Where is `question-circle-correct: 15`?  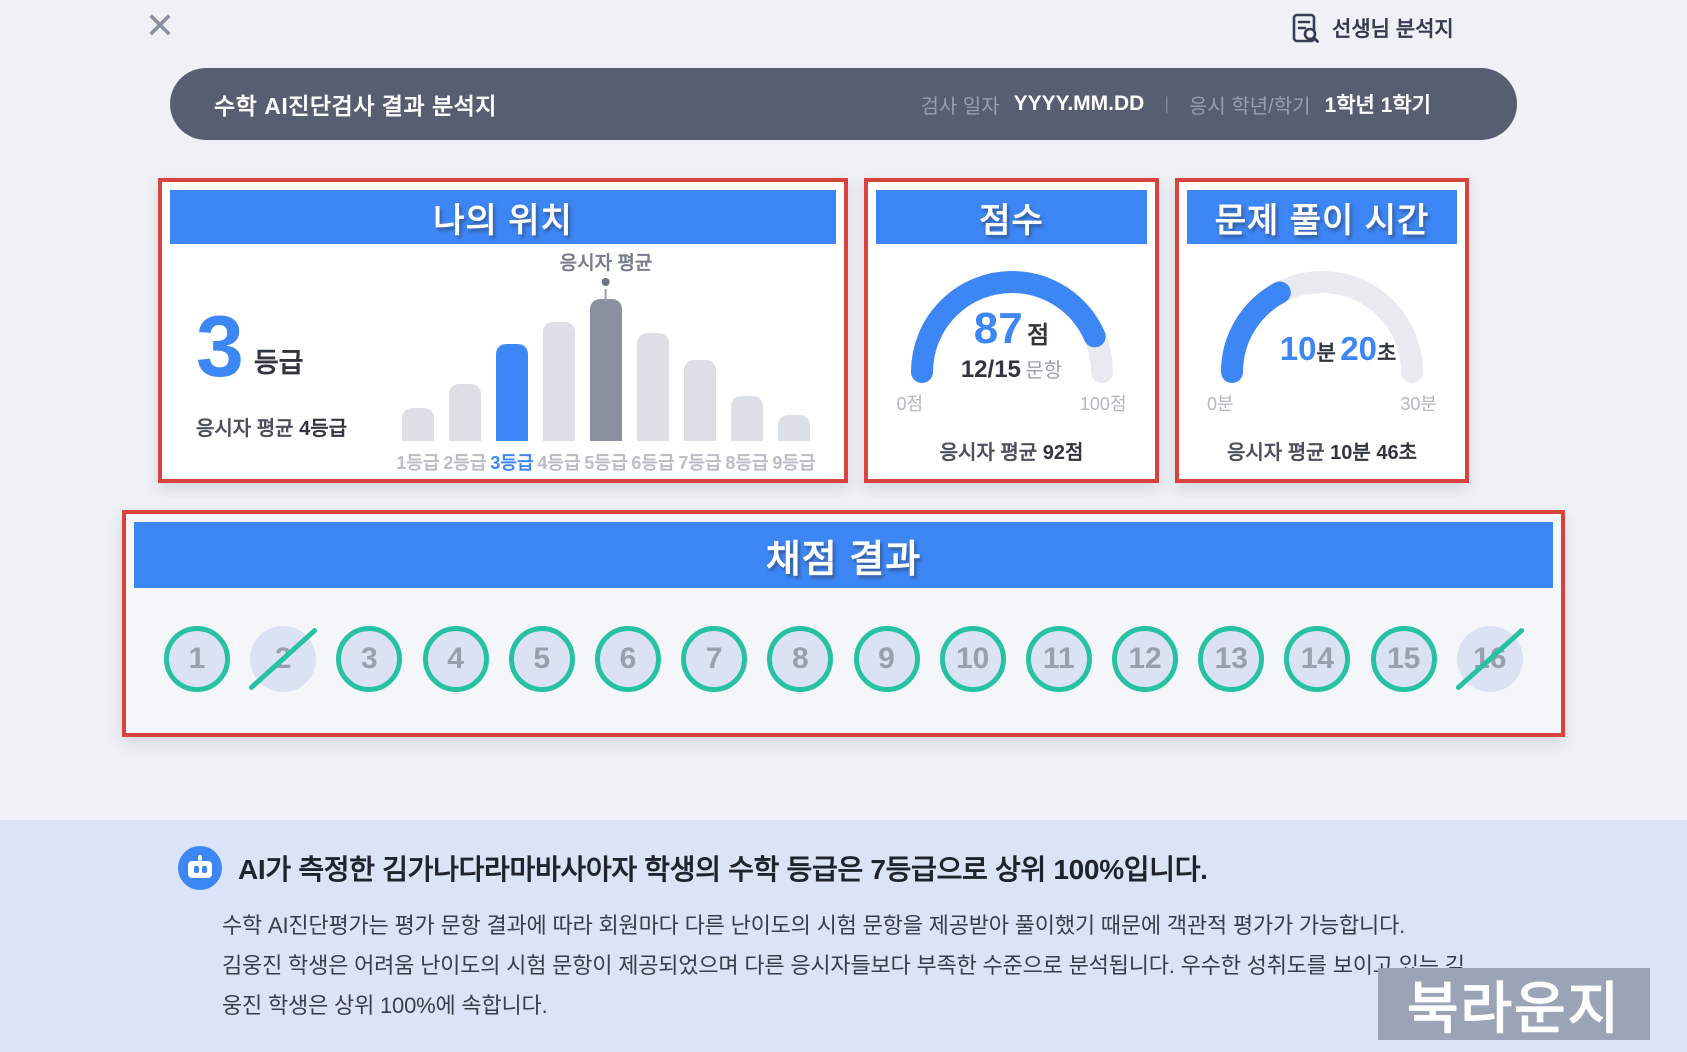 question-circle-correct: 15 is located at coordinates (1403, 658).